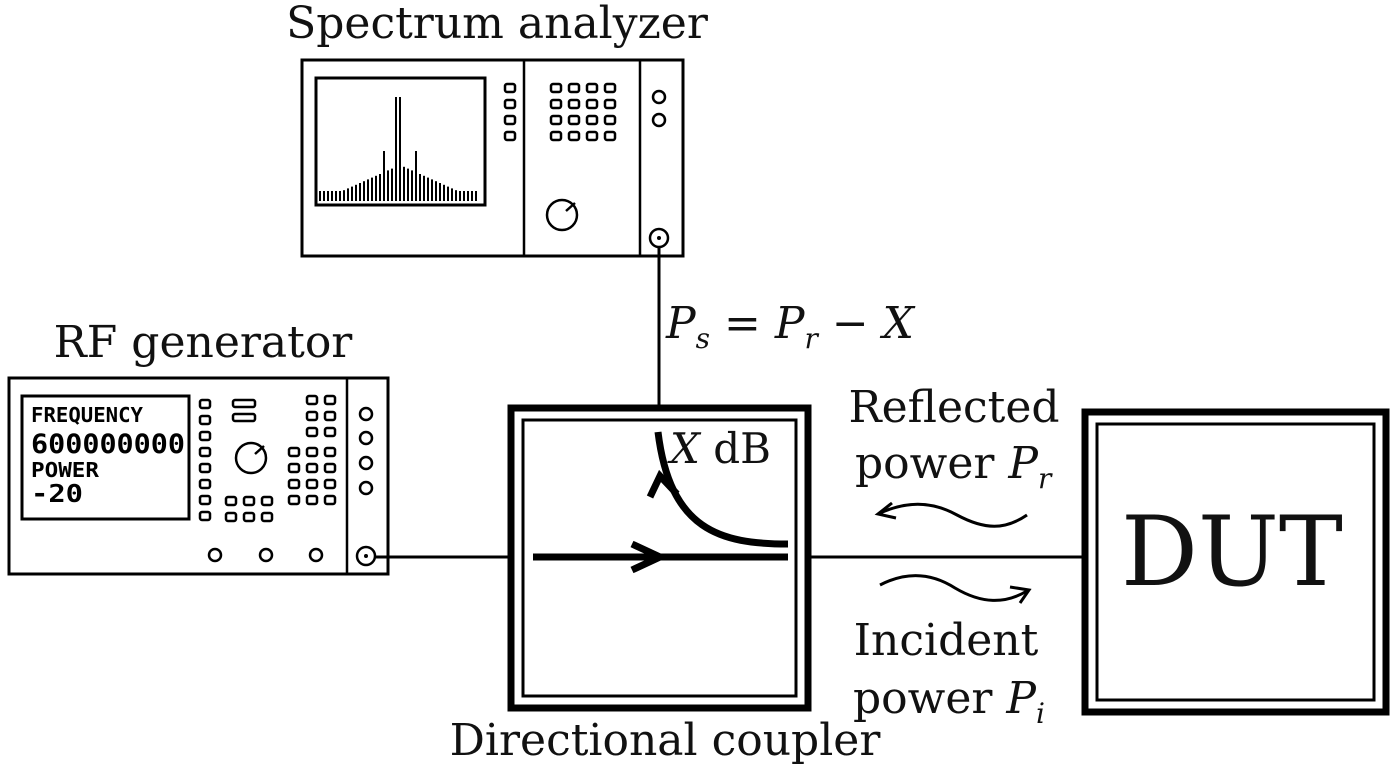  I want to click on incident-power-label: Incident, so click(946, 640).